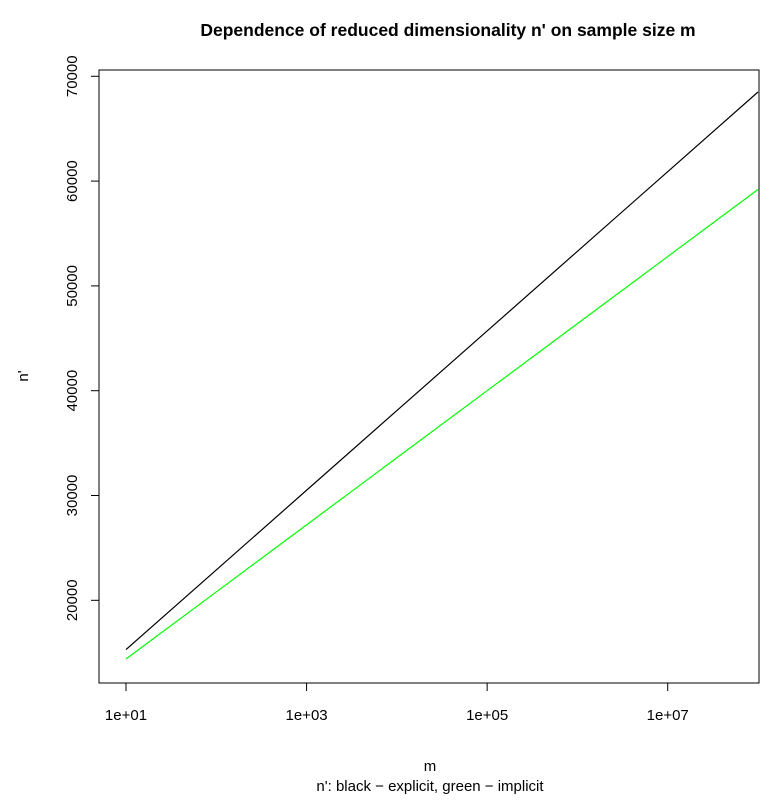 This screenshot has height=803, width=777. What do you see at coordinates (430, 786) in the screenshot?
I see `legend-caption: n': black − explicit, green − implicit` at bounding box center [430, 786].